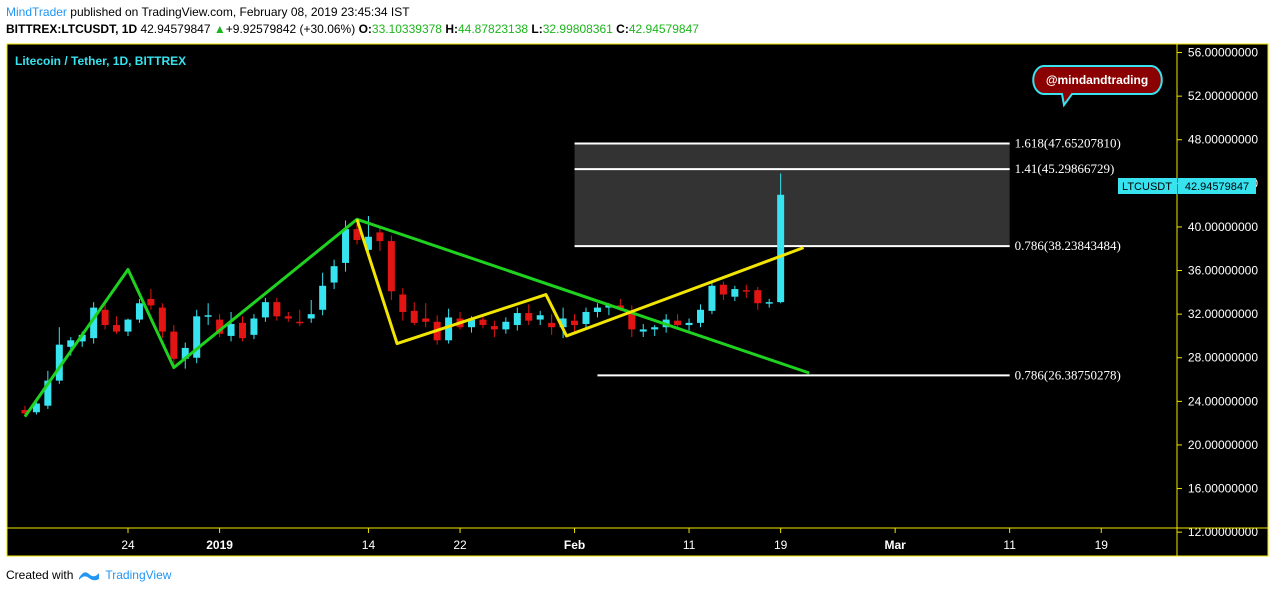 Image resolution: width=1274 pixels, height=594 pixels. What do you see at coordinates (1223, 53) in the screenshot?
I see `y-tick-label: 56.00000000` at bounding box center [1223, 53].